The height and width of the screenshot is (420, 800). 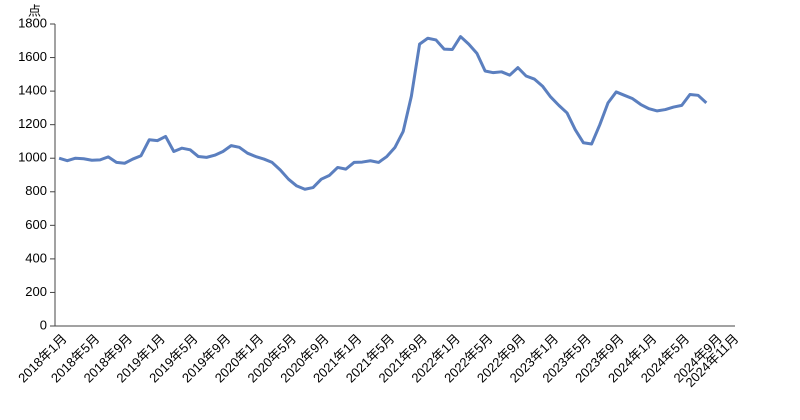 What do you see at coordinates (32, 22) in the screenshot?
I see `y-tick-label: 1800` at bounding box center [32, 22].